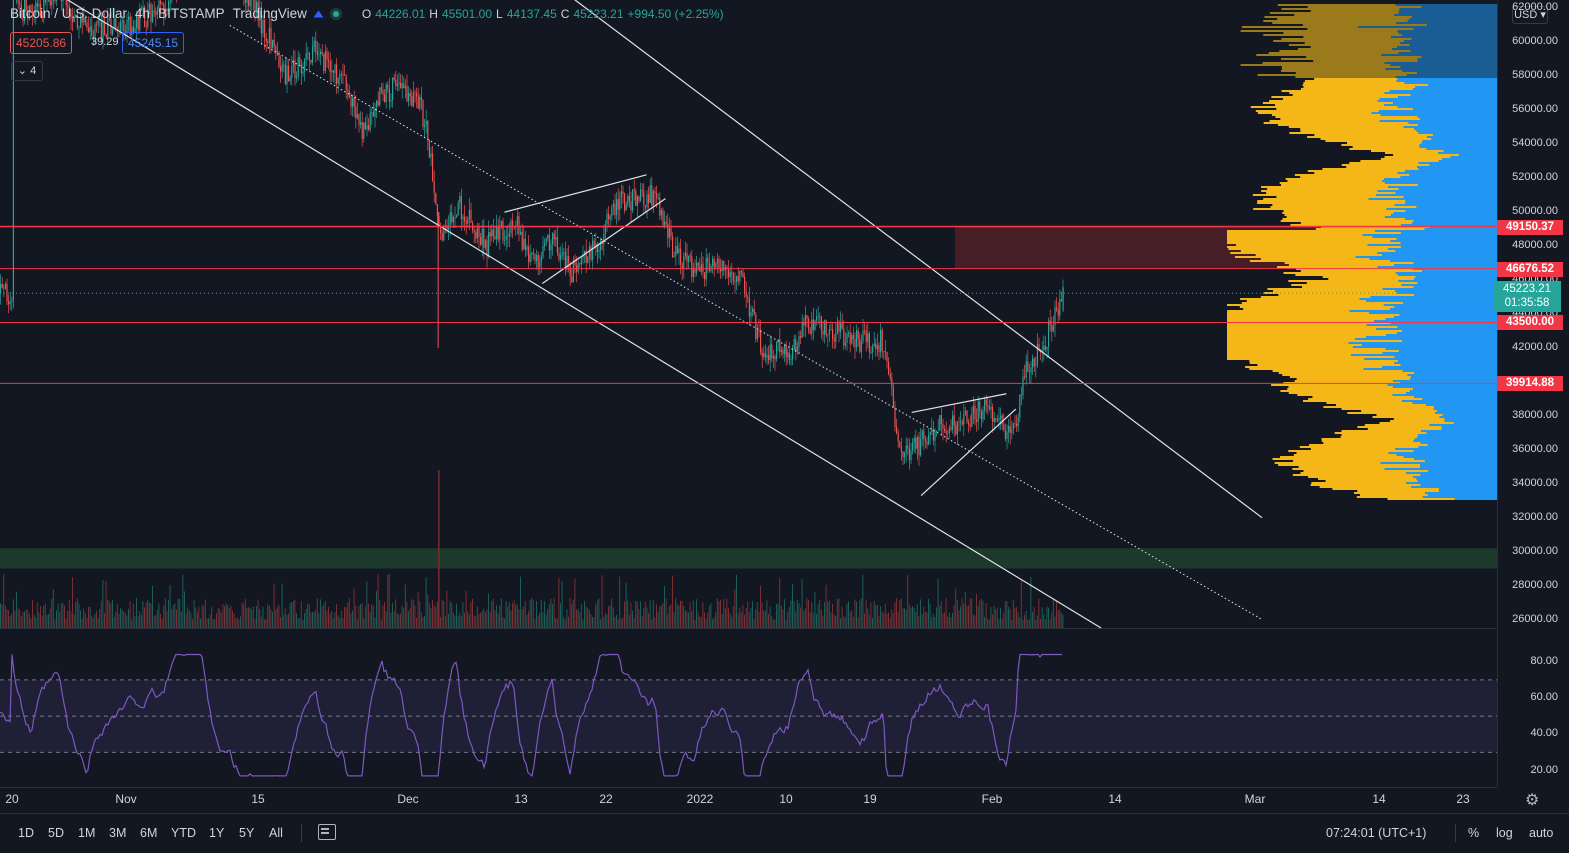  What do you see at coordinates (276, 833) in the screenshot?
I see `range-button-all: All` at bounding box center [276, 833].